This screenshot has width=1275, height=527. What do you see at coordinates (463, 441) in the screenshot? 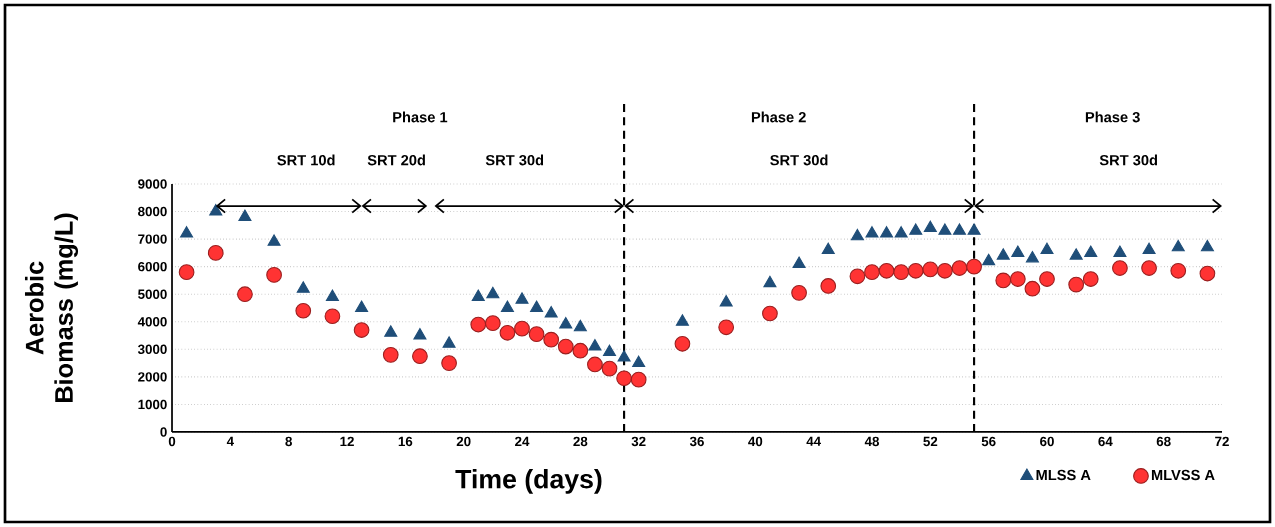
I see `x-tick-label: 20` at bounding box center [463, 441].